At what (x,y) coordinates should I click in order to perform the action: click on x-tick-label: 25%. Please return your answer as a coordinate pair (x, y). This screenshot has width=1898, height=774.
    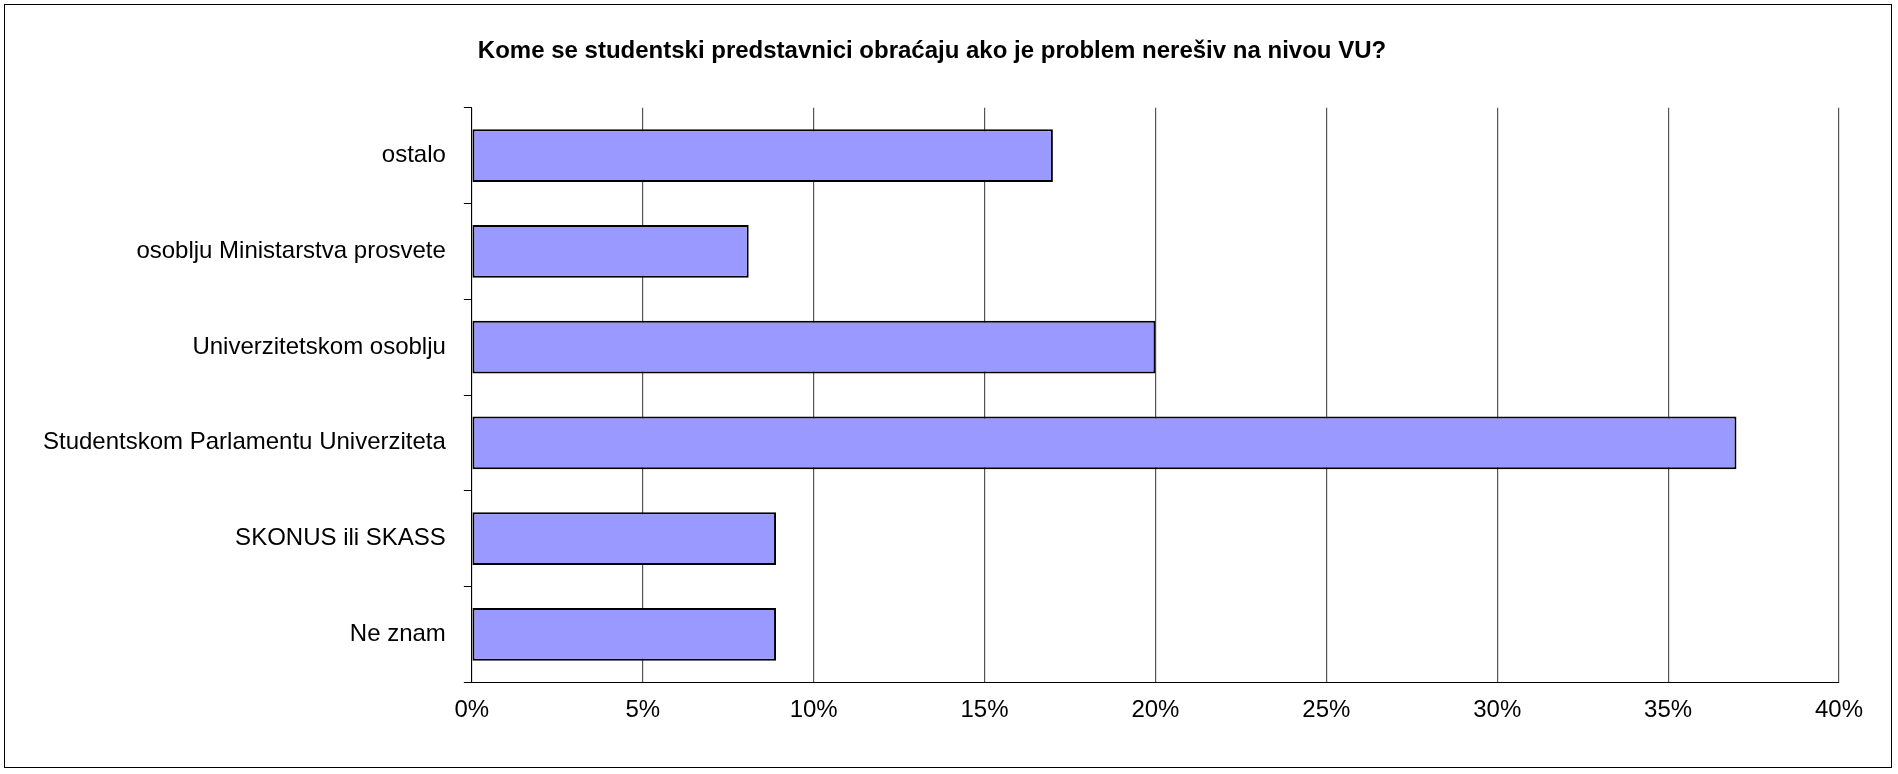
    Looking at the image, I should click on (1326, 709).